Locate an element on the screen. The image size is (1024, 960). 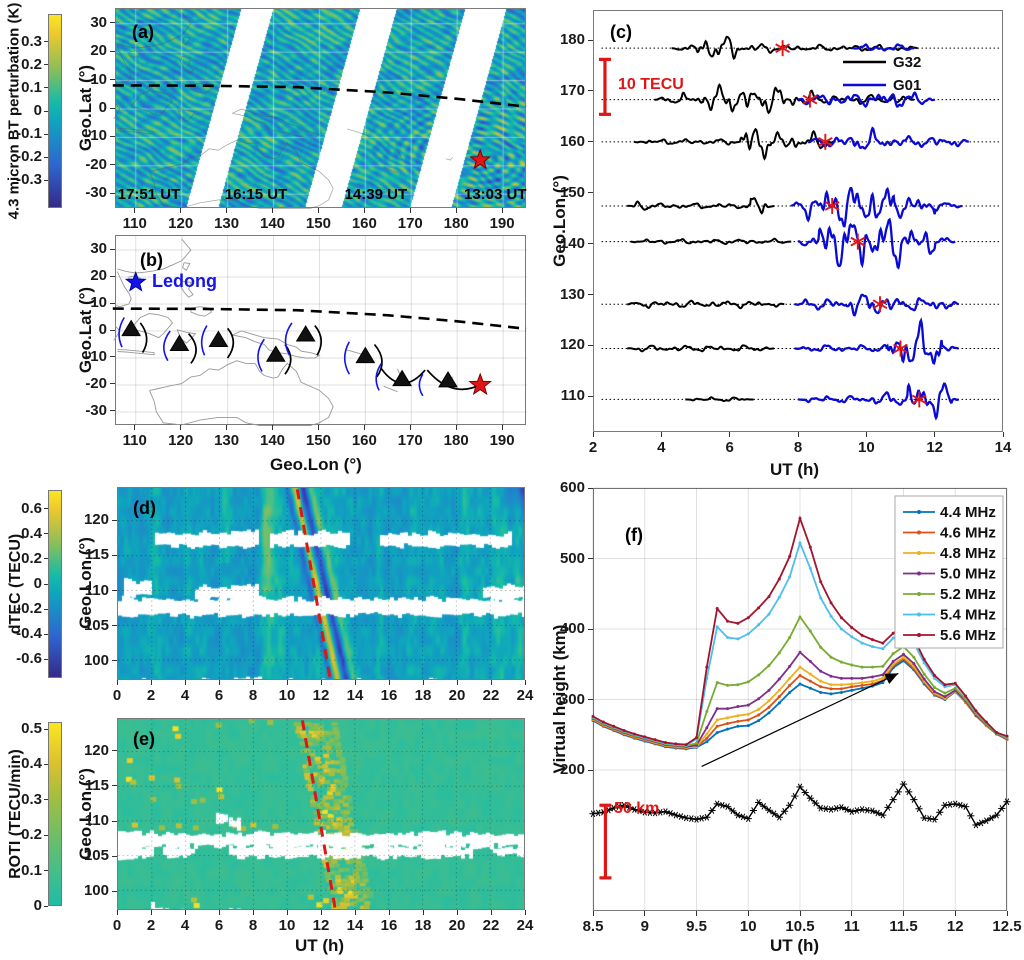
x-tick-label: 120 is located at coordinates (181, 223).